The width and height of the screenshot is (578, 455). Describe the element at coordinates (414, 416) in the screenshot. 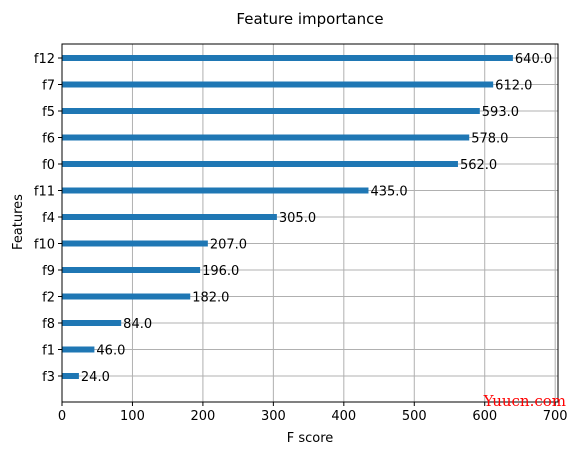

I see `x-tick-label: 500` at that location.